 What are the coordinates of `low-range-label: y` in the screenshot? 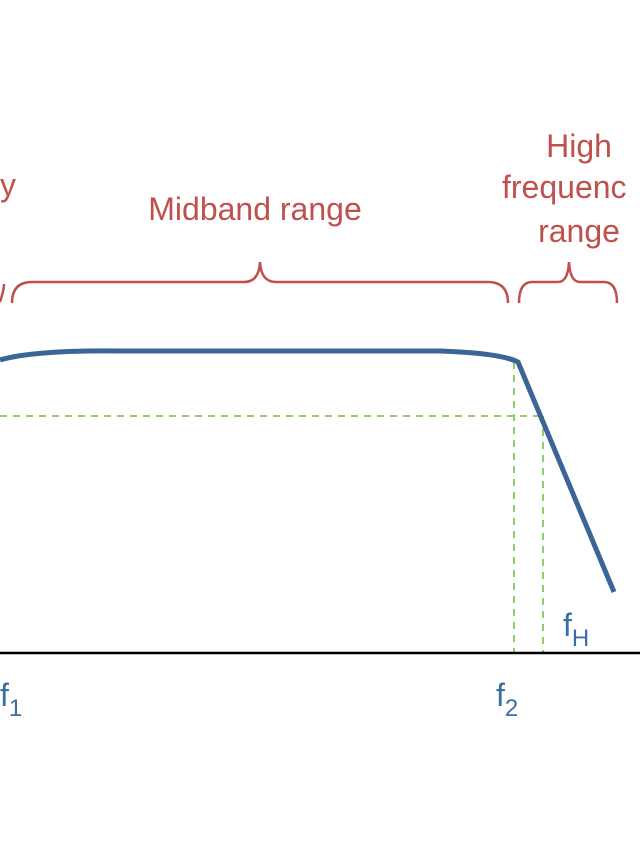 It's located at (8, 185).